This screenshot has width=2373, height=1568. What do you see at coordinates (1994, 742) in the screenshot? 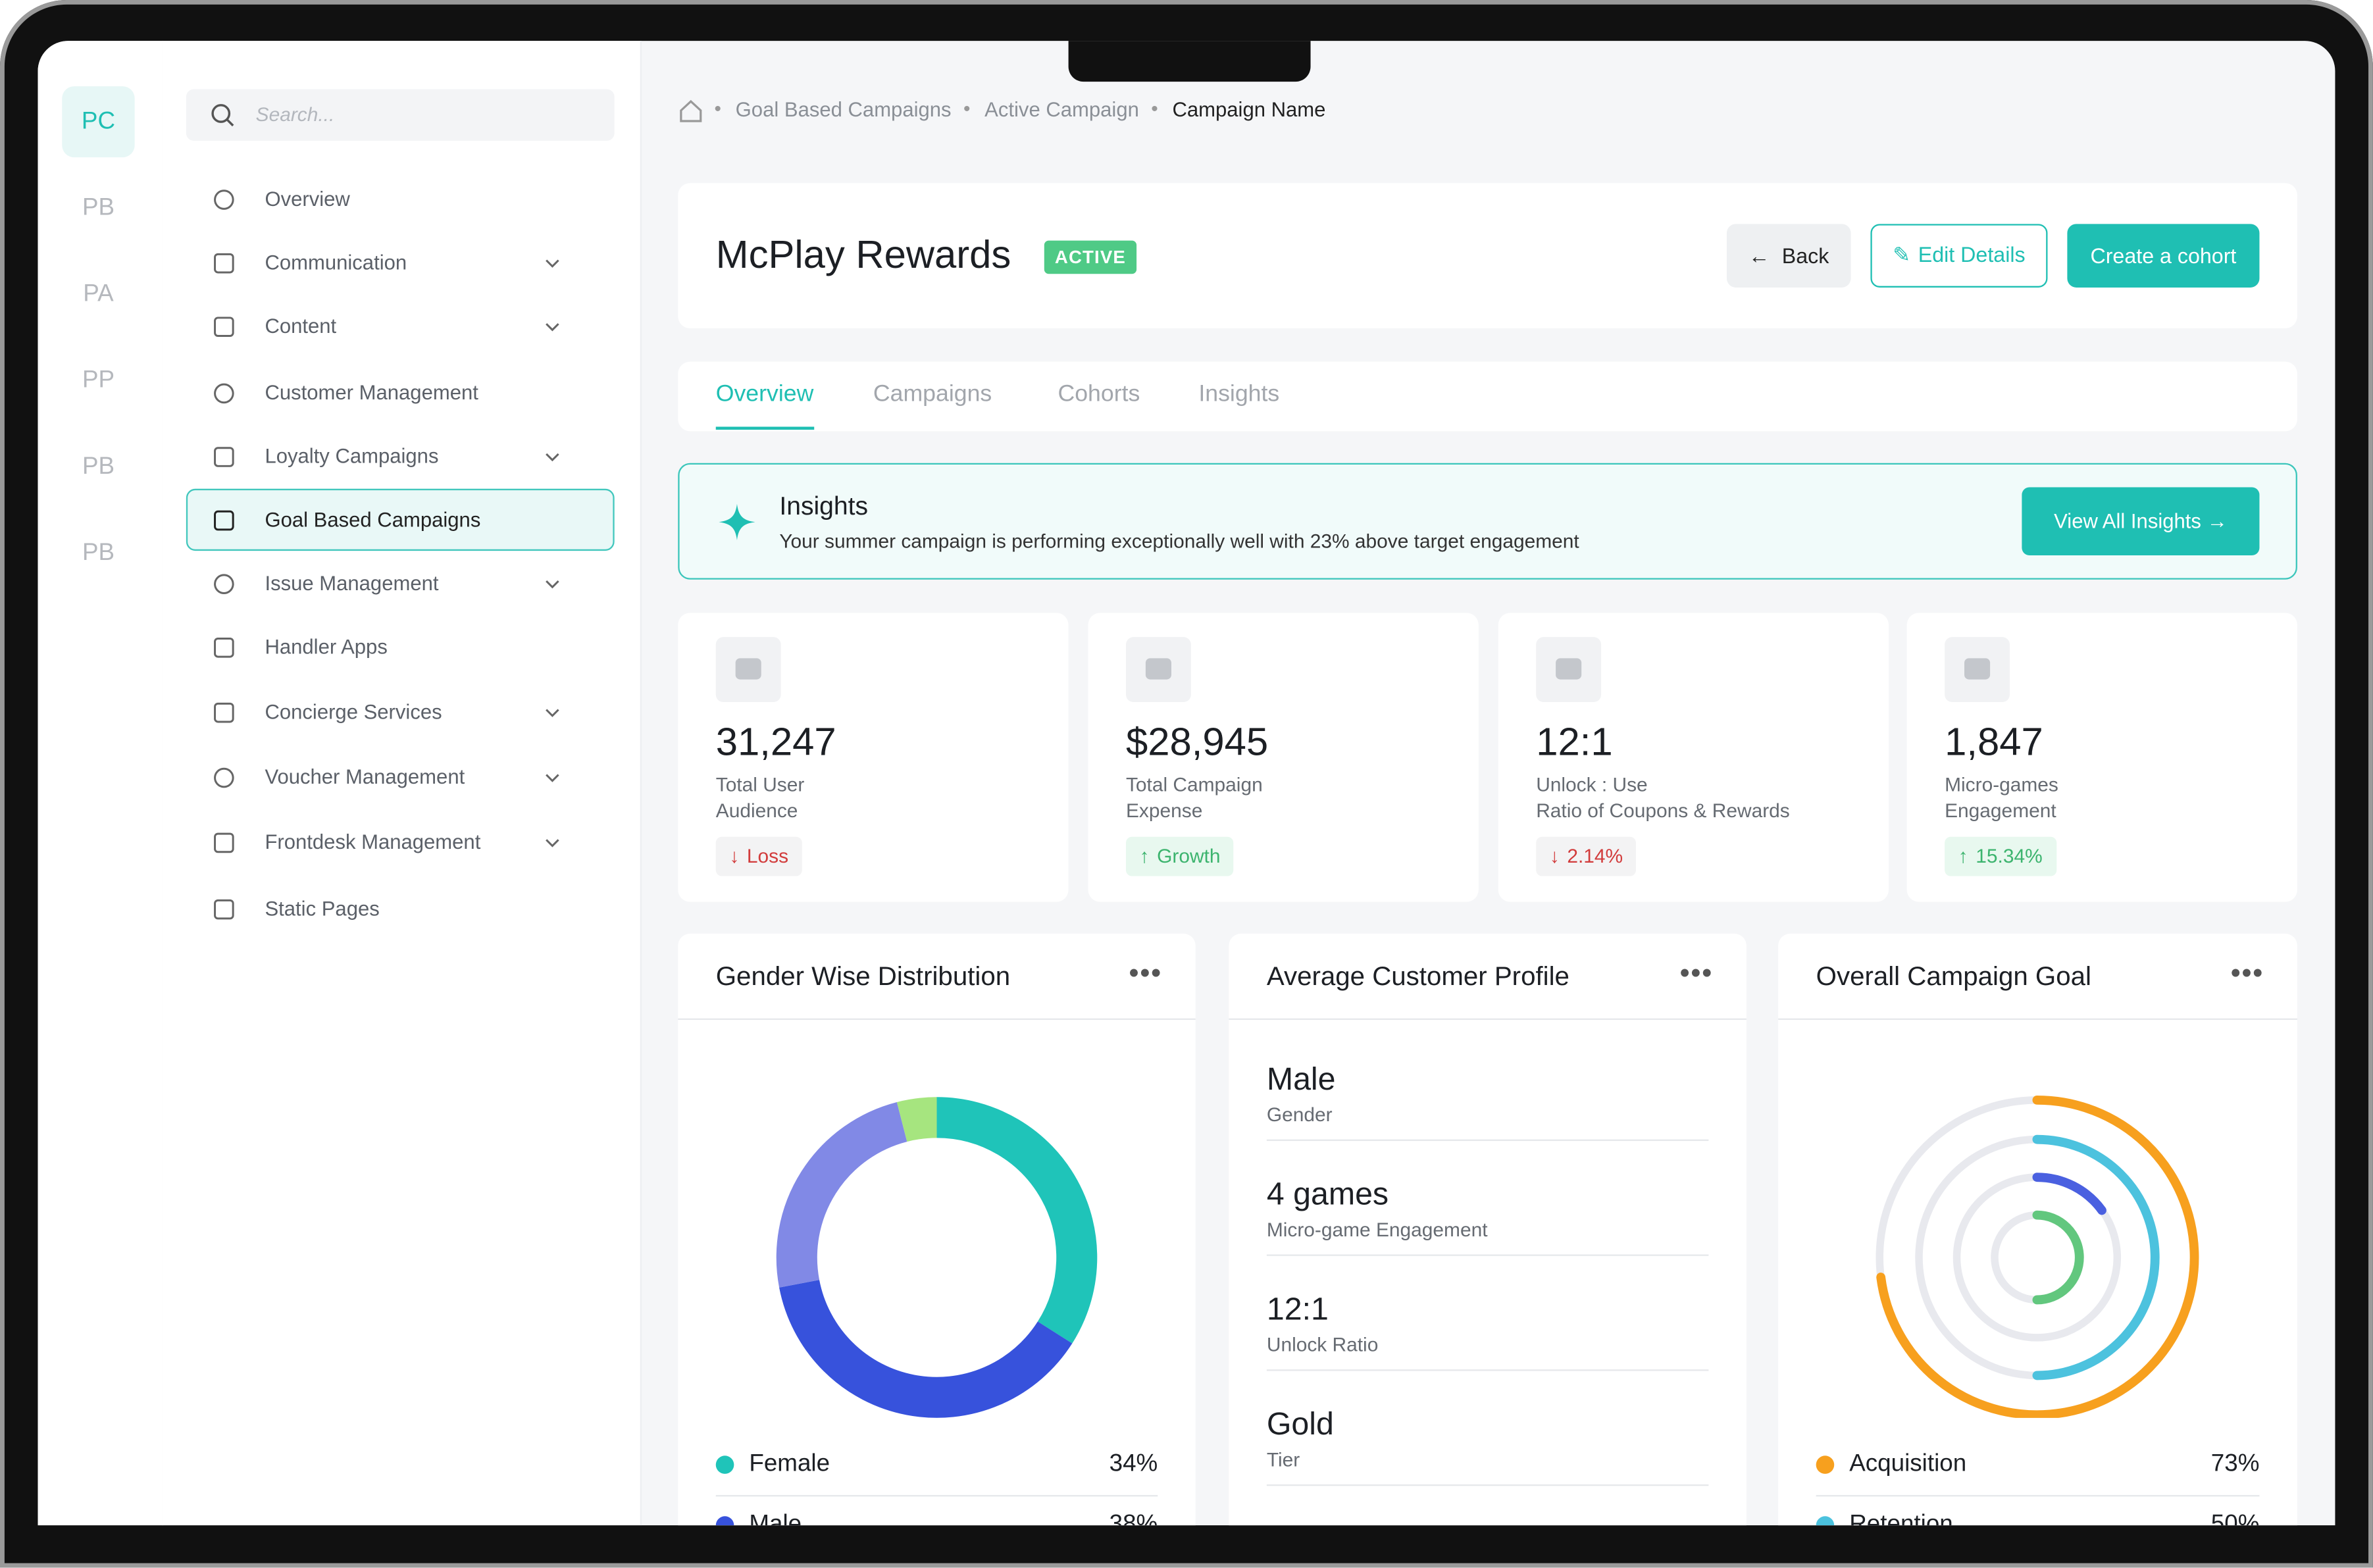
I see `stat-value: 1,847` at bounding box center [1994, 742].